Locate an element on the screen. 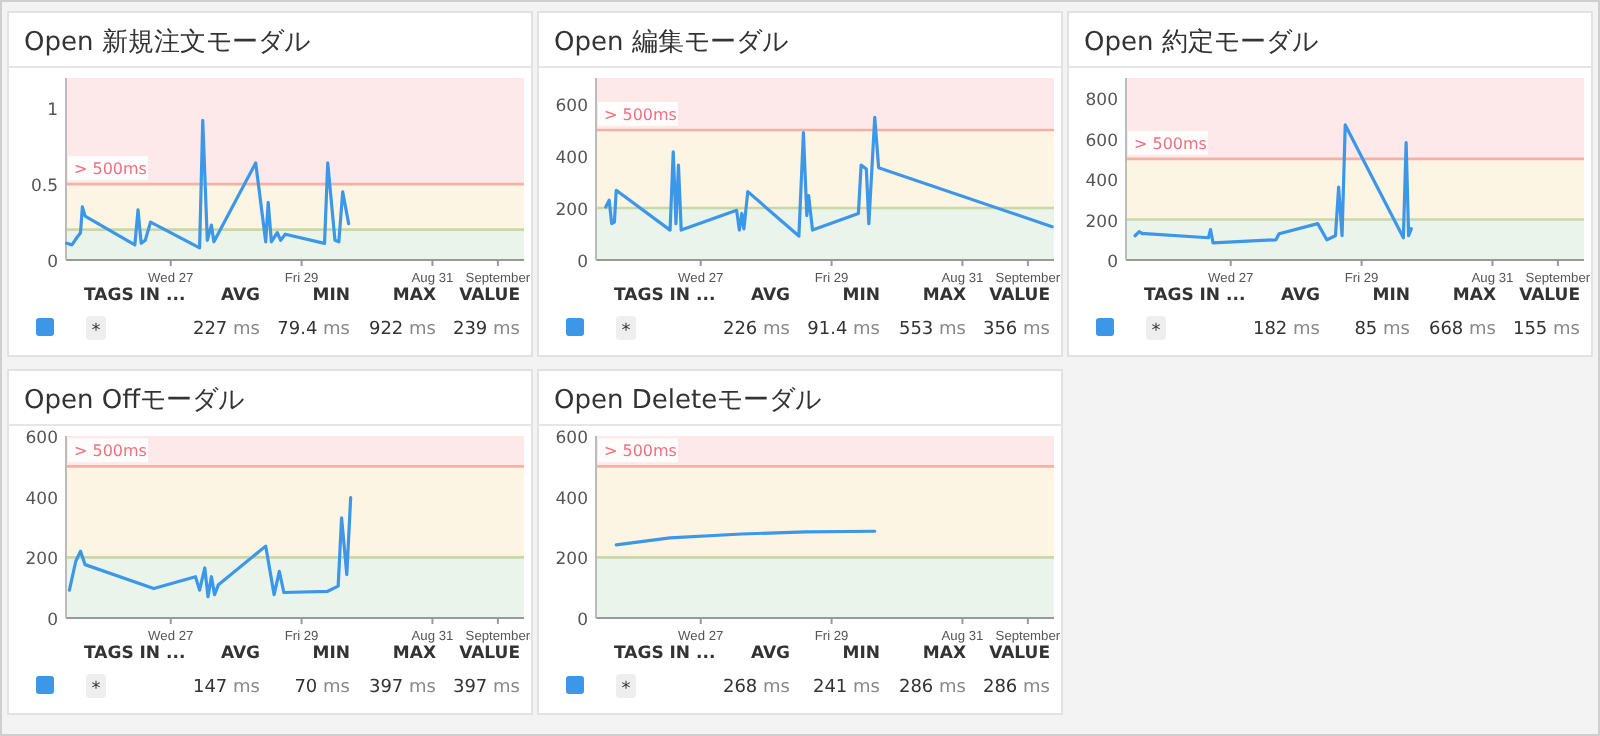 Image resolution: width=1600 pixels, height=736 pixels. y-tick-label: 1 is located at coordinates (52, 111).